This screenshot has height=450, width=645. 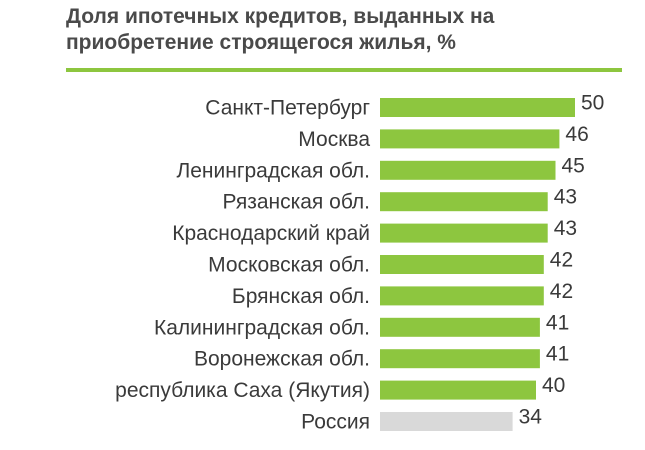 I want to click on category-label: Ленинградская обл., so click(x=273, y=170).